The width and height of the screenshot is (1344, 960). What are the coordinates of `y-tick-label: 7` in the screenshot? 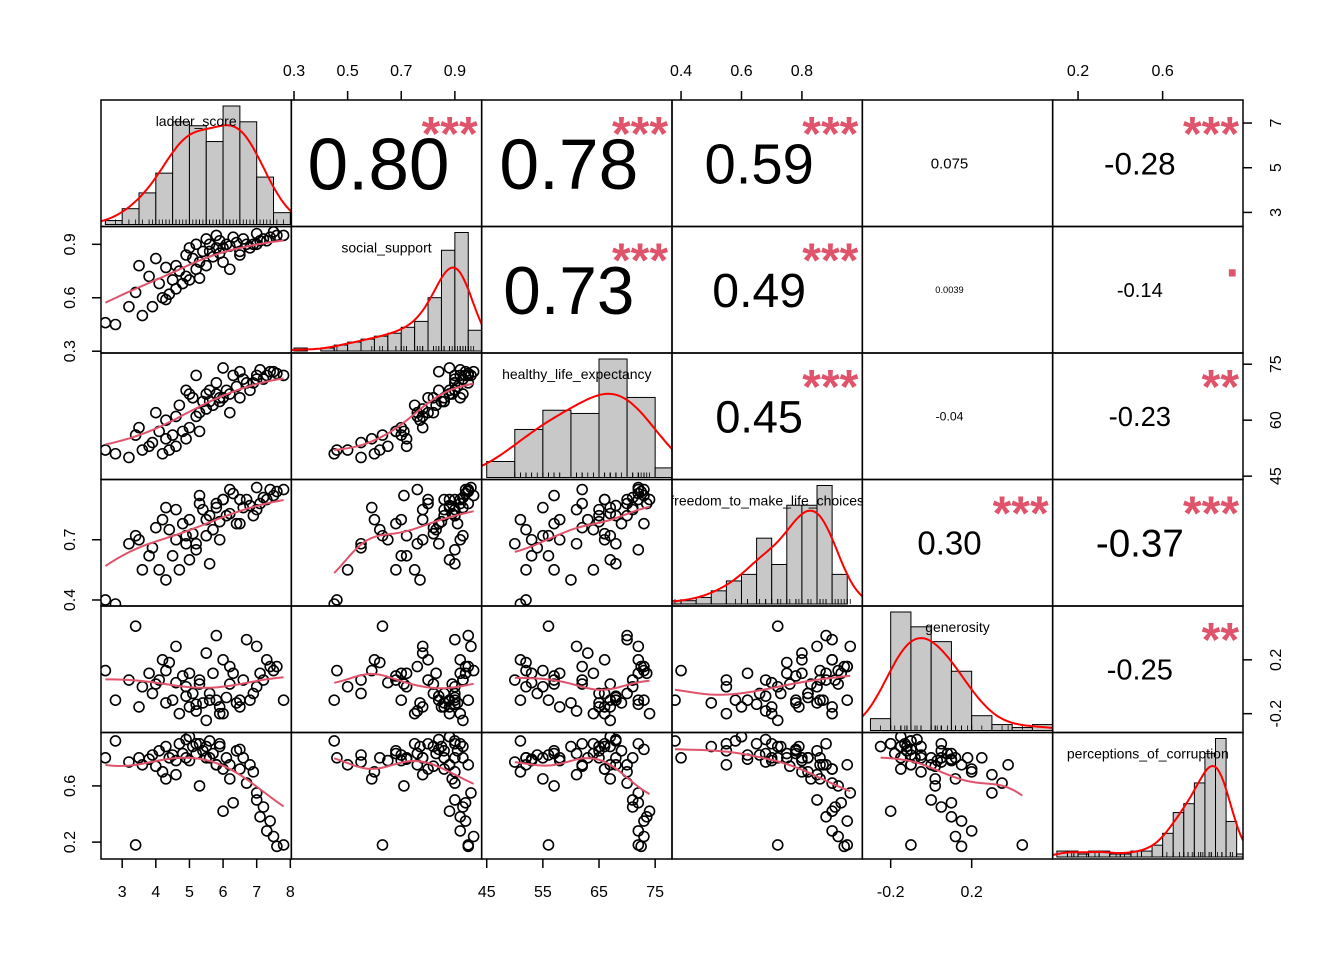 It's located at (1276, 122).